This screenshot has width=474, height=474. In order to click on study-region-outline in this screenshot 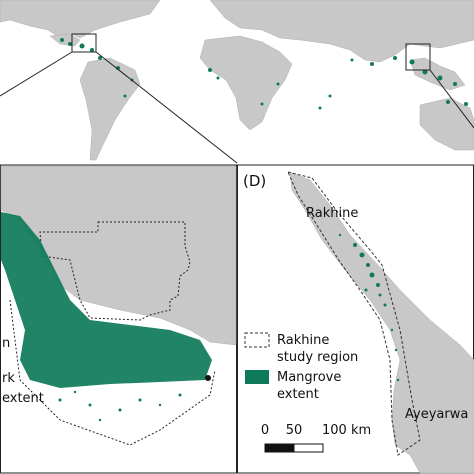, I will do `click(112, 372)`.